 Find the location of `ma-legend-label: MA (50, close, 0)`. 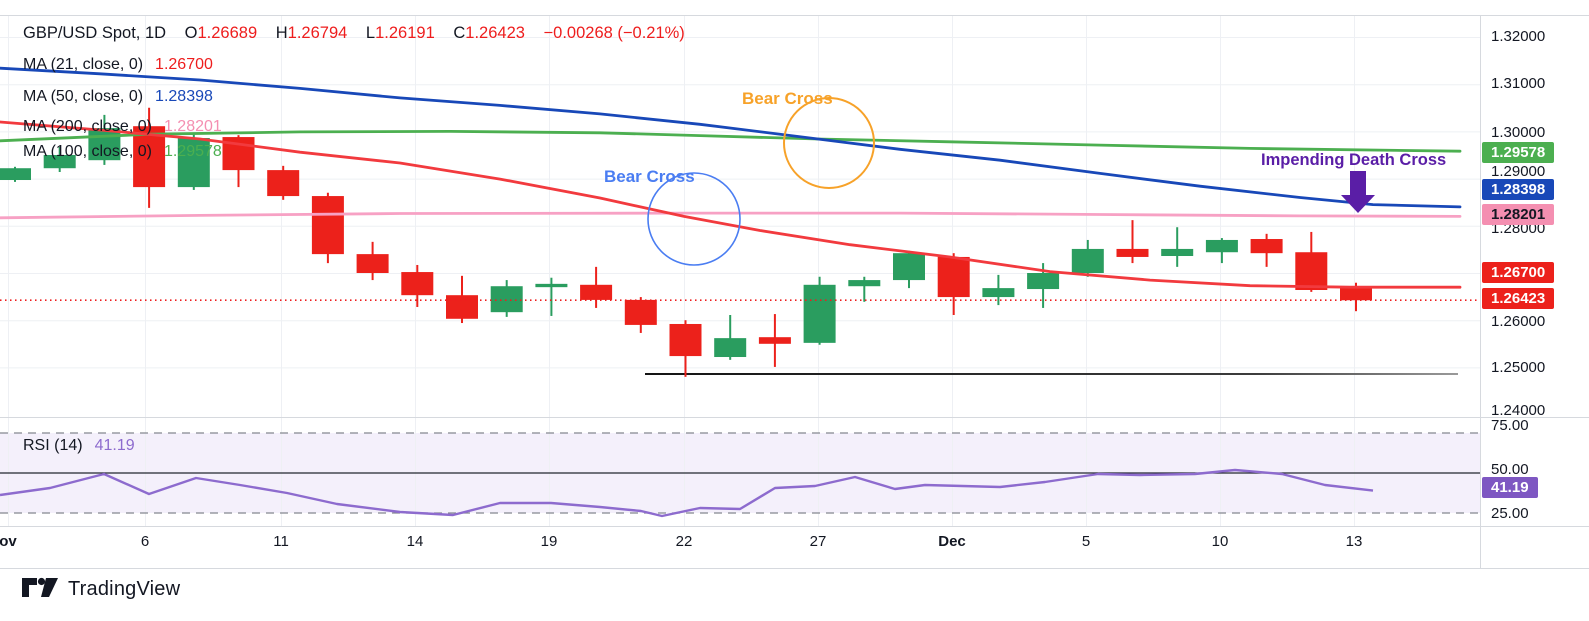

ma-legend-label: MA (50, close, 0) is located at coordinates (83, 96).